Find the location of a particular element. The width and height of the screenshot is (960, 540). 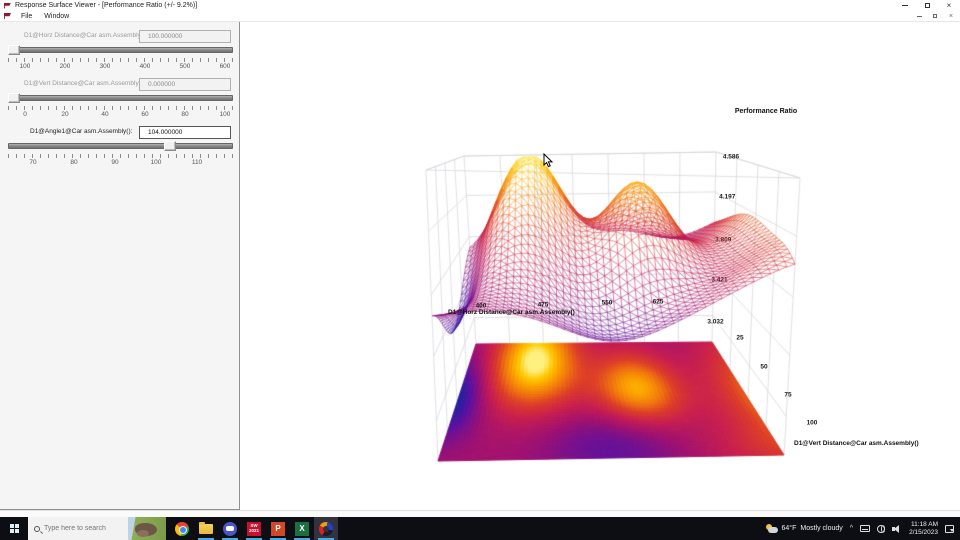

z-tick-label: 4.197 is located at coordinates (727, 197).